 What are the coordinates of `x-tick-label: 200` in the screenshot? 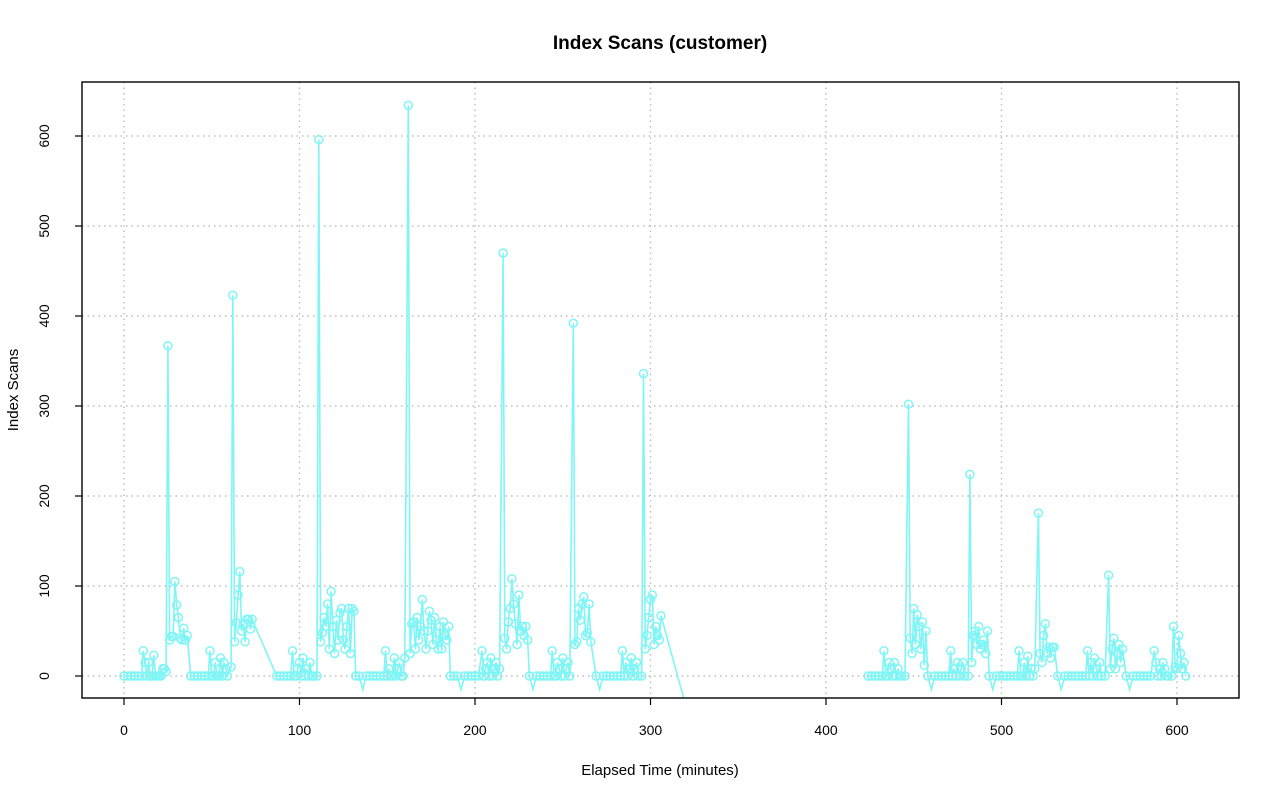 It's located at (475, 730).